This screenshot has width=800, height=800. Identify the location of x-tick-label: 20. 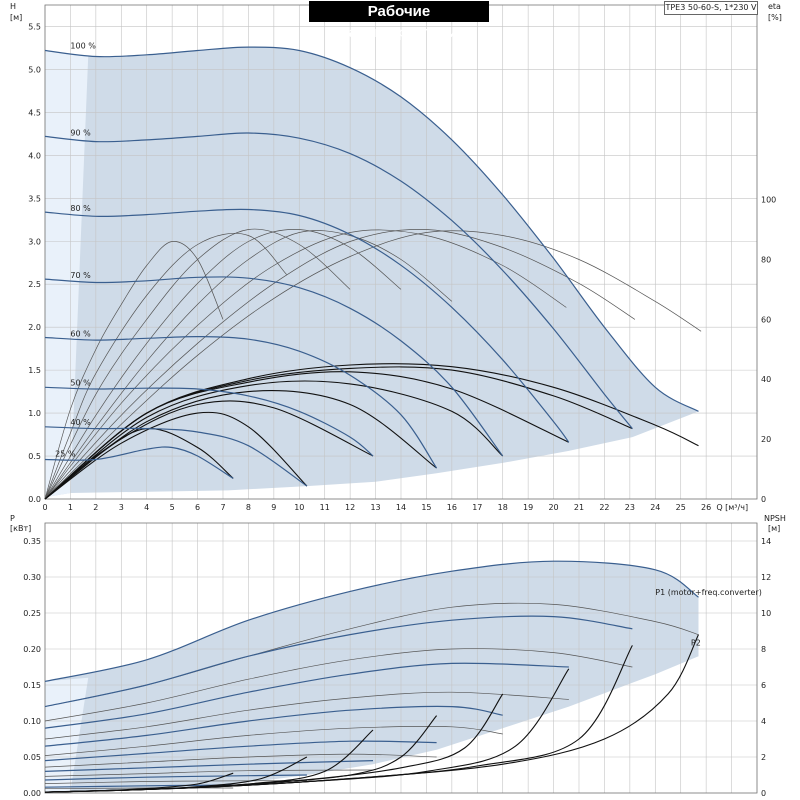
(553, 507).